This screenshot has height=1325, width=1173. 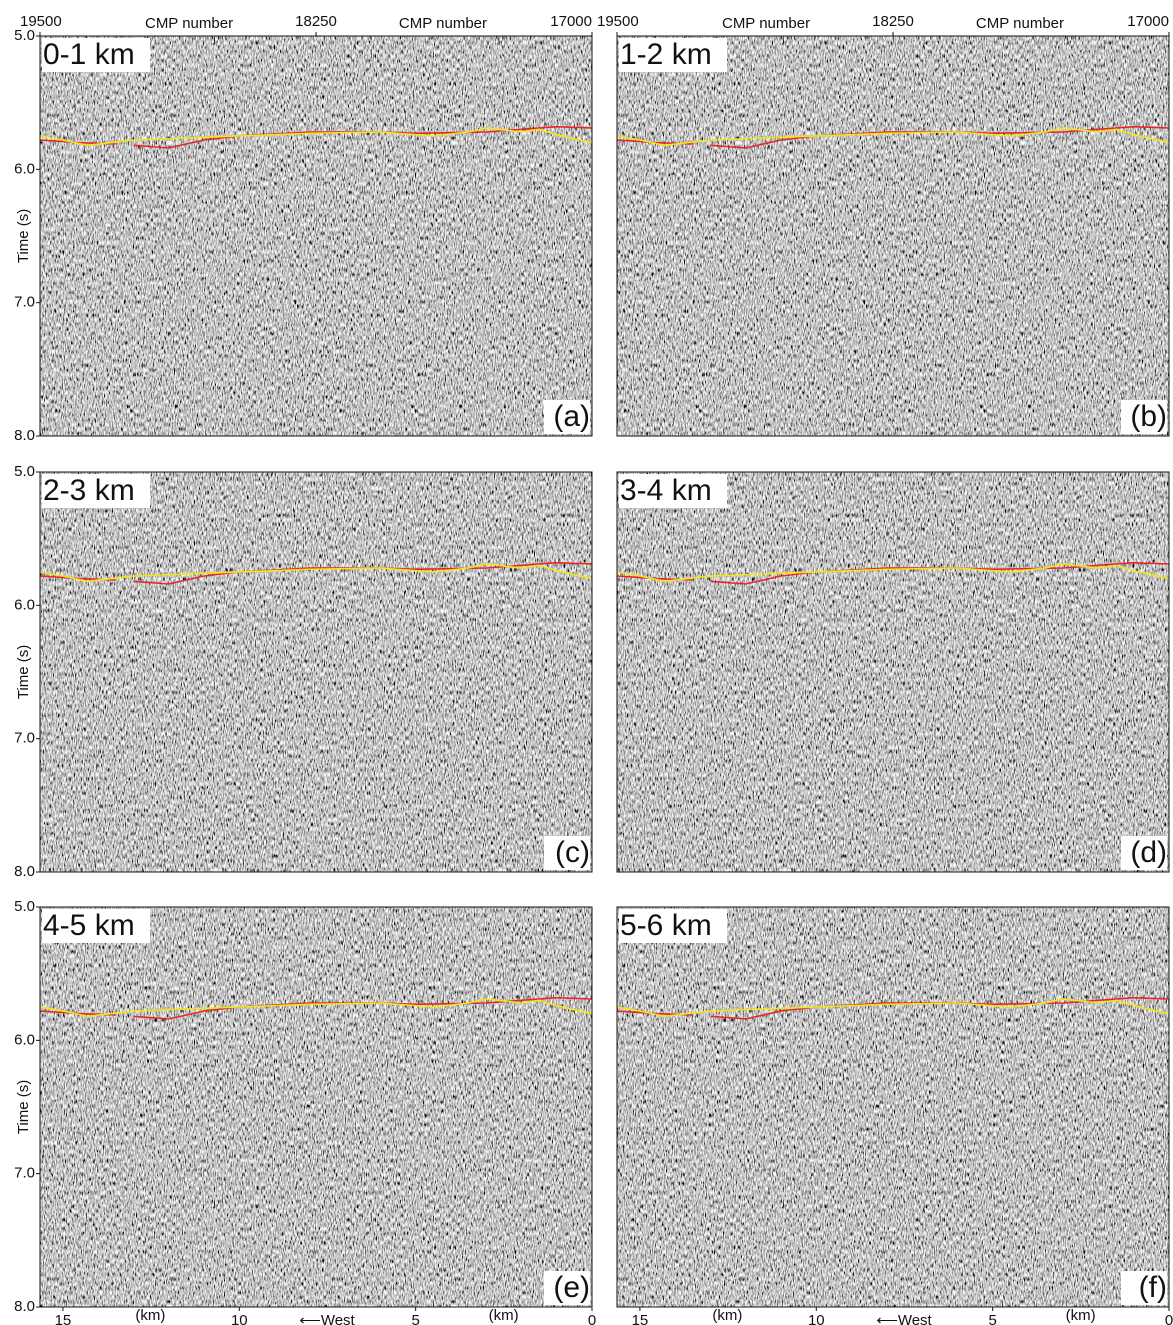 I want to click on panel: 3-4 km (d), so click(x=893, y=672).